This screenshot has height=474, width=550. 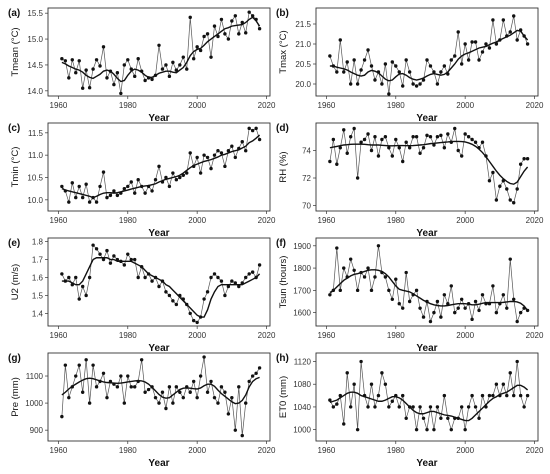 What do you see at coordinates (38, 260) in the screenshot?
I see `y-tick-label: 1.7` at bounding box center [38, 260].